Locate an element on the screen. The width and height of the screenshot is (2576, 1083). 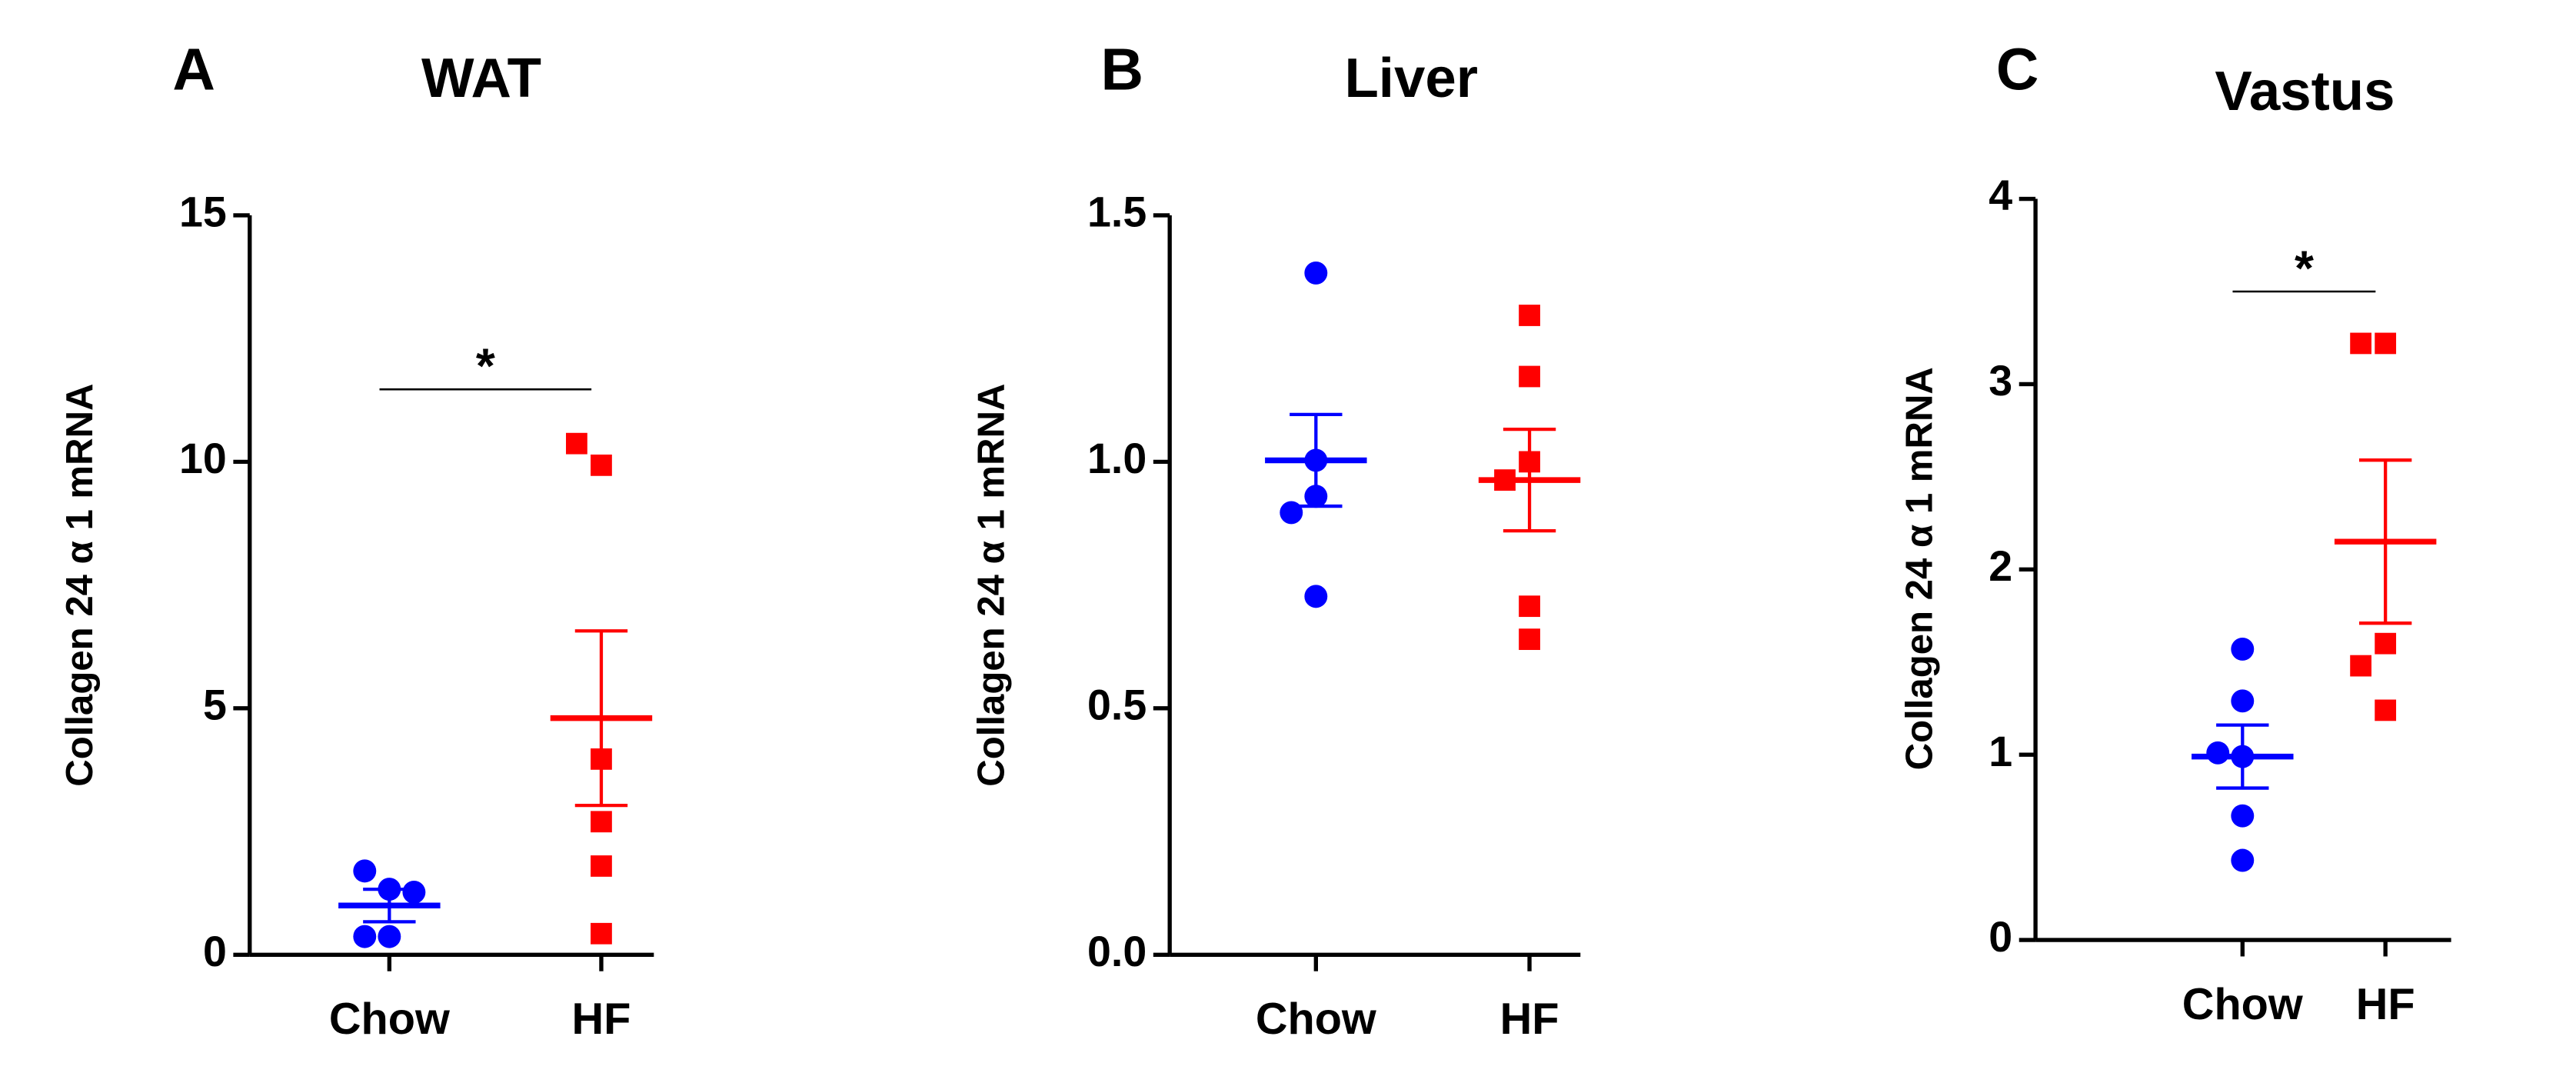
y-tick-label: 1.5 is located at coordinates (1117, 212).